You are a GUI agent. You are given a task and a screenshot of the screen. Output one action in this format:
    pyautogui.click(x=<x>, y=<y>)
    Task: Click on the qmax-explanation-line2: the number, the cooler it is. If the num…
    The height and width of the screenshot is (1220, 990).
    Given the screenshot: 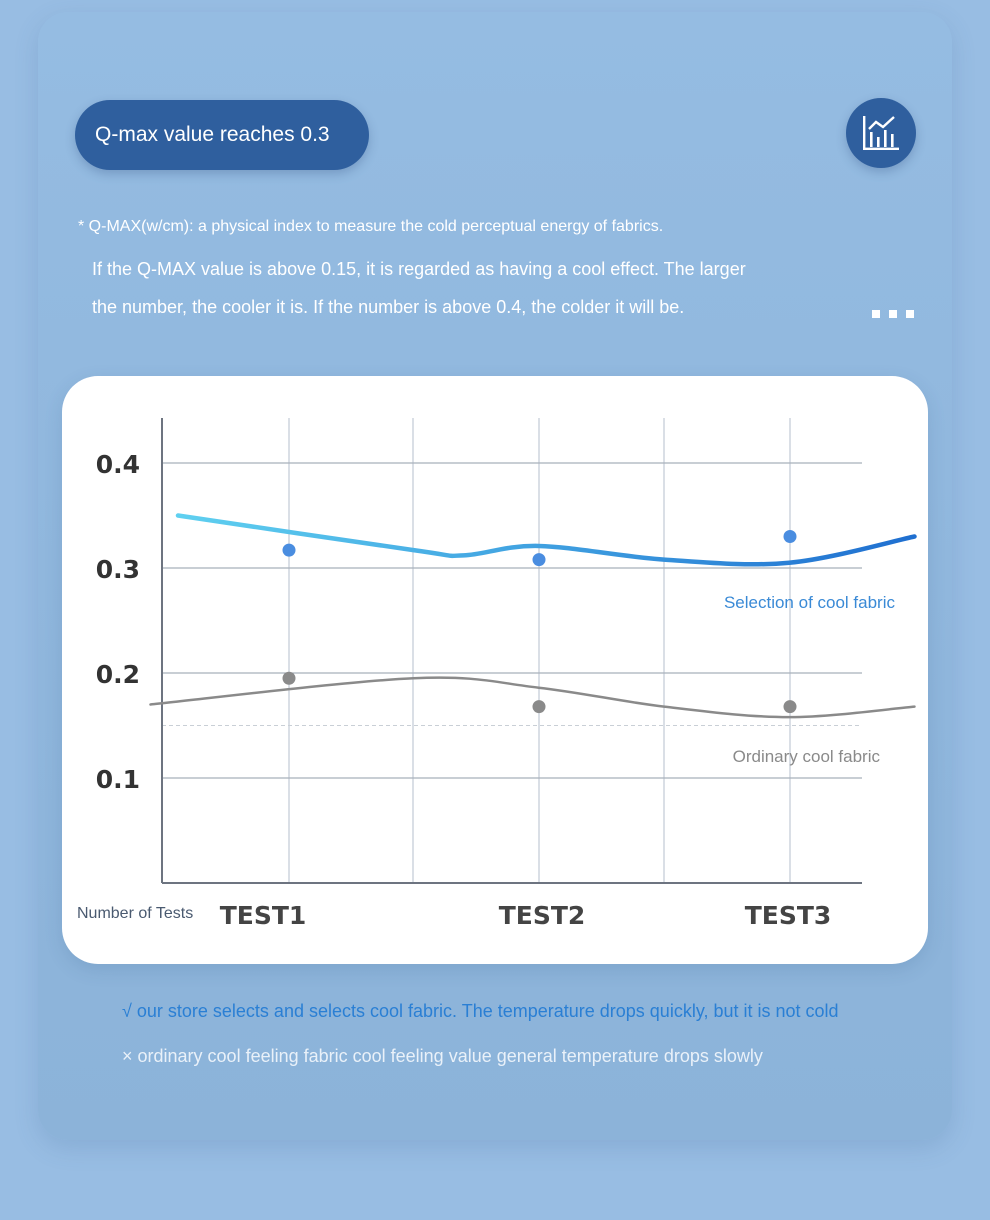 What is the action you would take?
    pyautogui.click(x=388, y=307)
    